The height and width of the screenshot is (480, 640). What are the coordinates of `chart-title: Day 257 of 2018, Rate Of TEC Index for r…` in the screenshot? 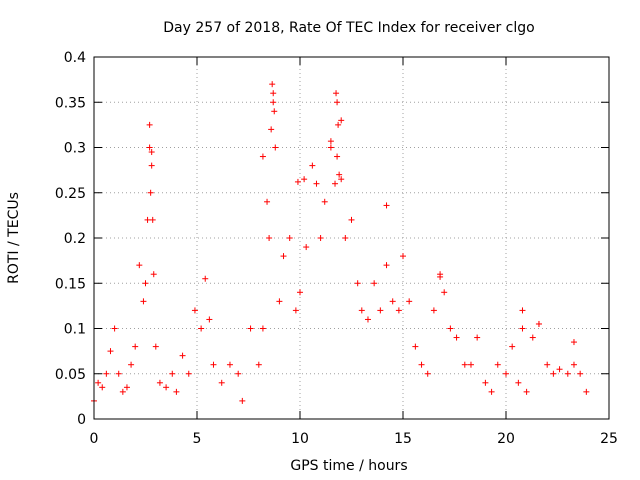 It's located at (348, 28).